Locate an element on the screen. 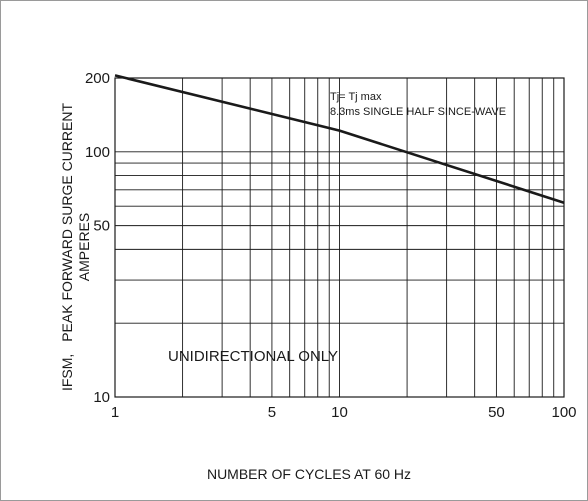 Image resolution: width=588 pixels, height=501 pixels. unidirectional-annotation: UNIDIRECTIONAL ONLY is located at coordinates (253, 356).